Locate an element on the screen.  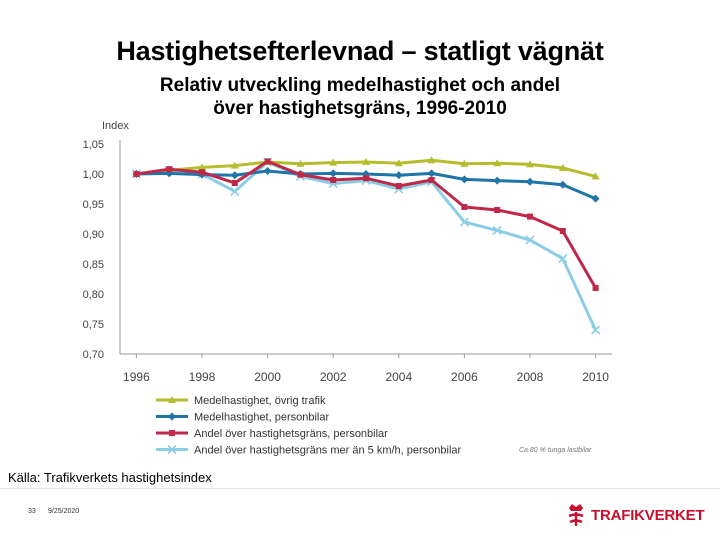
x-tick-label: 2010 is located at coordinates (595, 377).